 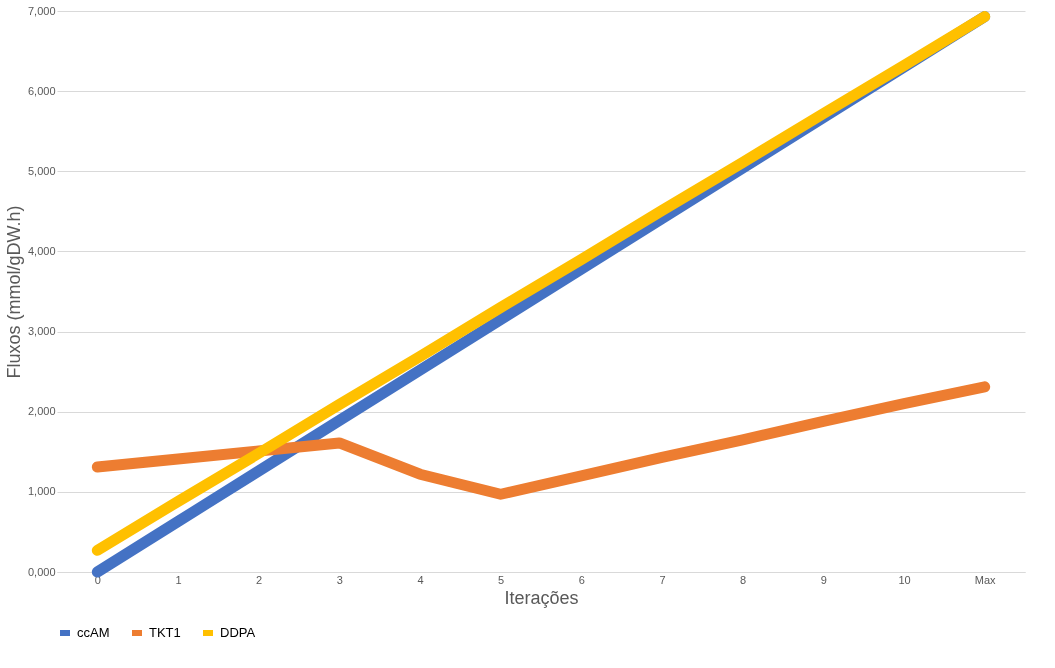 What do you see at coordinates (41, 250) in the screenshot?
I see `y-tick-label: 4,000` at bounding box center [41, 250].